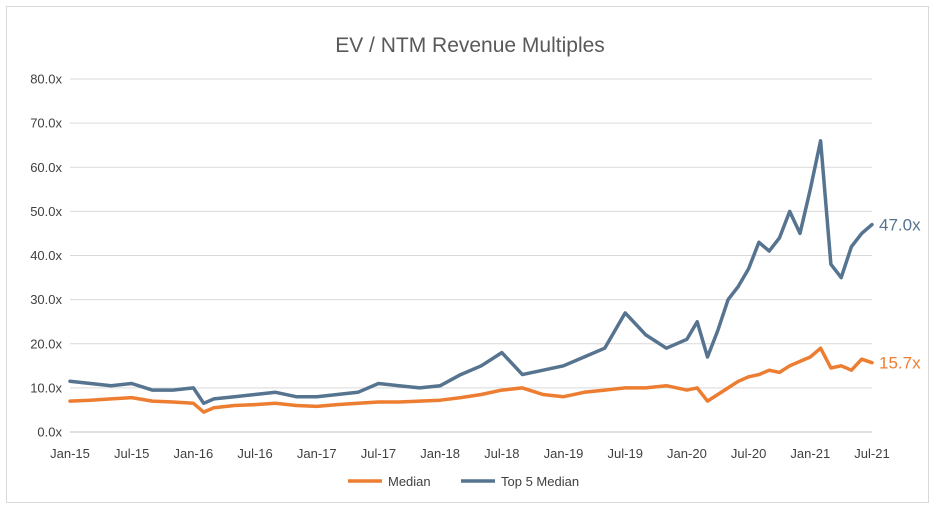 This screenshot has width=937, height=511. I want to click on x-tick-label: Jul-15, so click(131, 453).